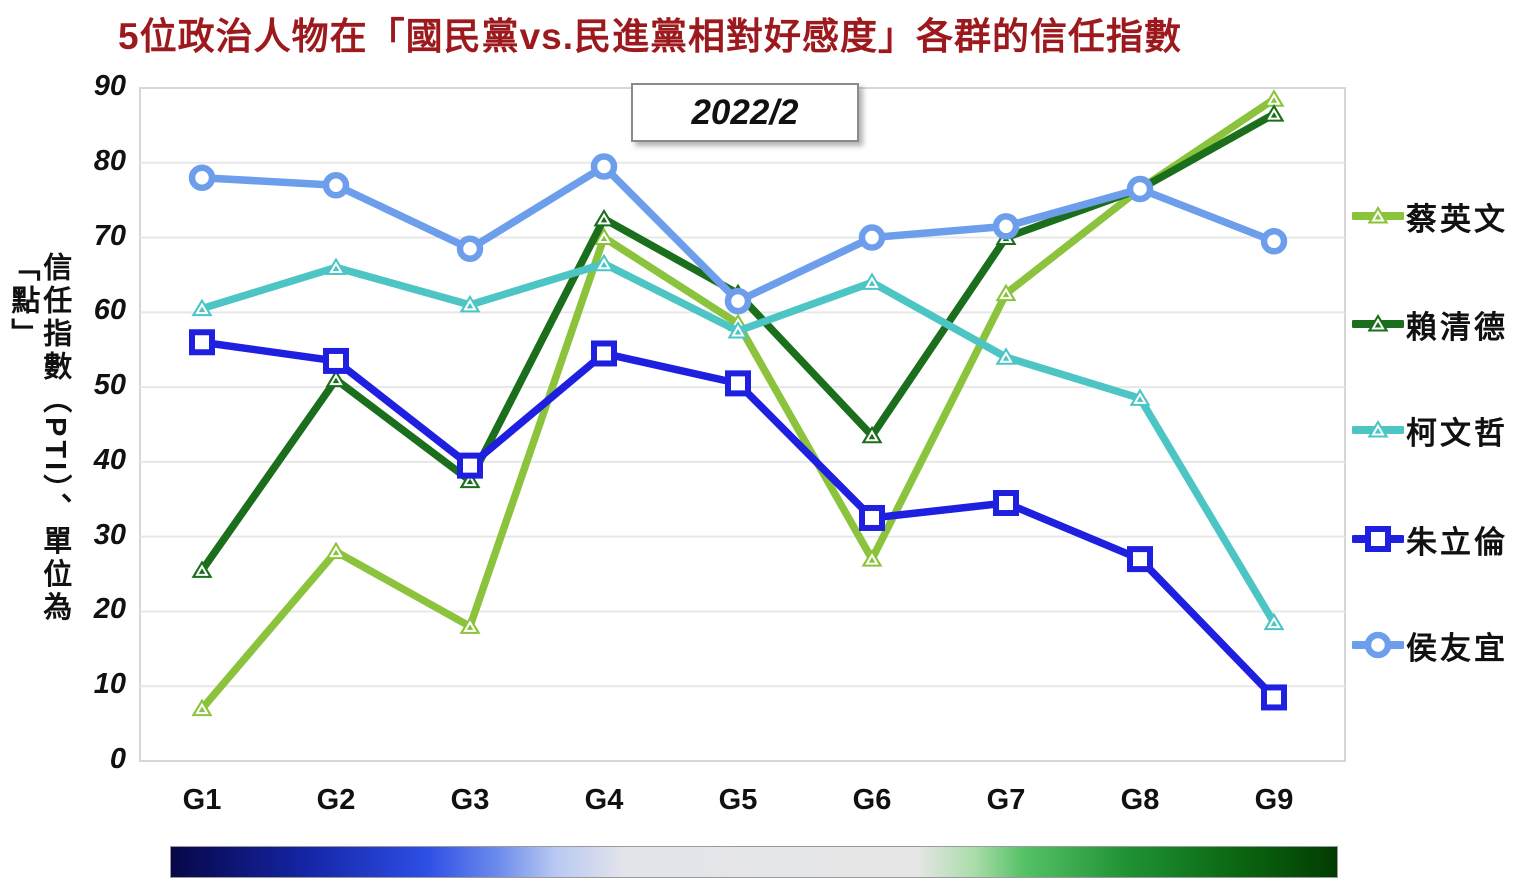 The width and height of the screenshot is (1536, 890). Describe the element at coordinates (117, 759) in the screenshot. I see `y-tick-label-0: 0` at that location.